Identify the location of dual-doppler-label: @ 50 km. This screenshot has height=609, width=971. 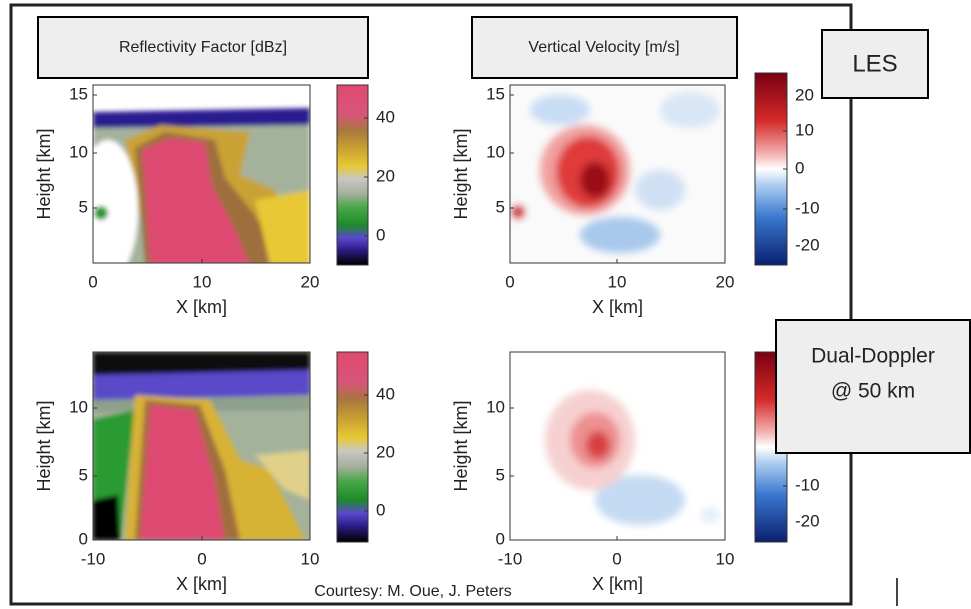
(873, 391).